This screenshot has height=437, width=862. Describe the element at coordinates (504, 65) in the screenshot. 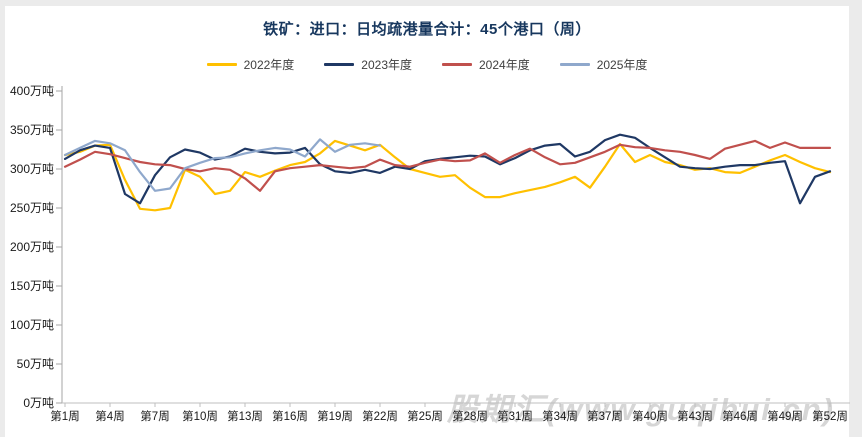

I see `legend-label-2024: 2024年度` at that location.